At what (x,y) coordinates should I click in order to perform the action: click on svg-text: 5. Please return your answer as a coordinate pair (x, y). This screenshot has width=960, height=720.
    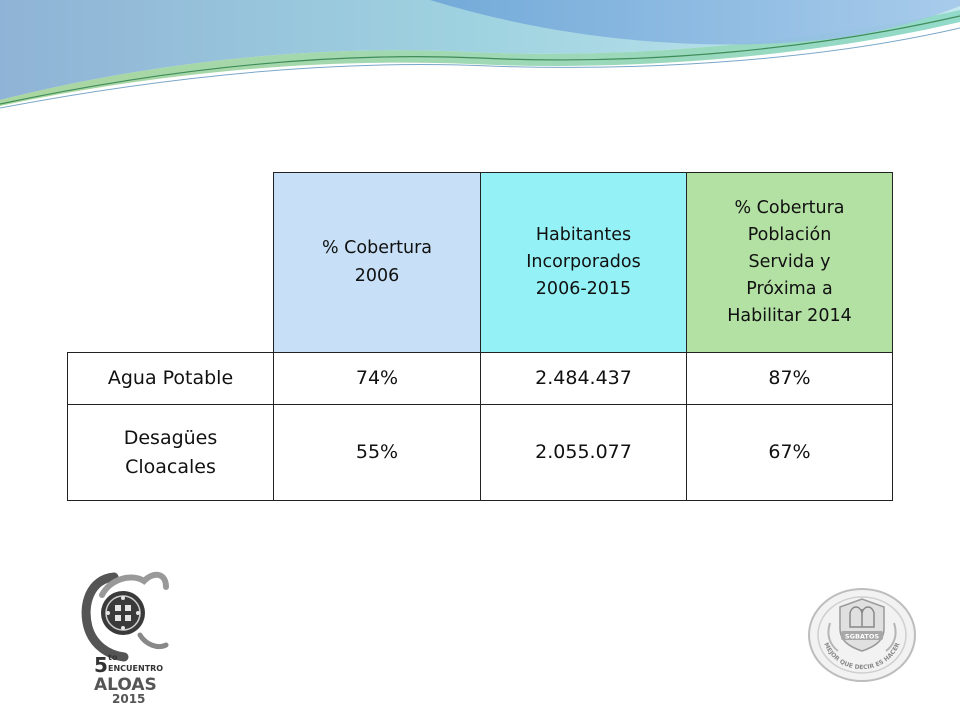
    Looking at the image, I should click on (101, 665).